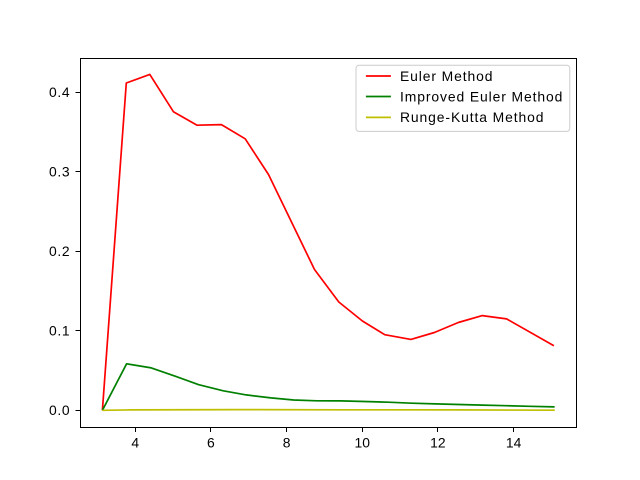 The width and height of the screenshot is (640, 480). Describe the element at coordinates (59, 410) in the screenshot. I see `svg-text: 0.0` at that location.